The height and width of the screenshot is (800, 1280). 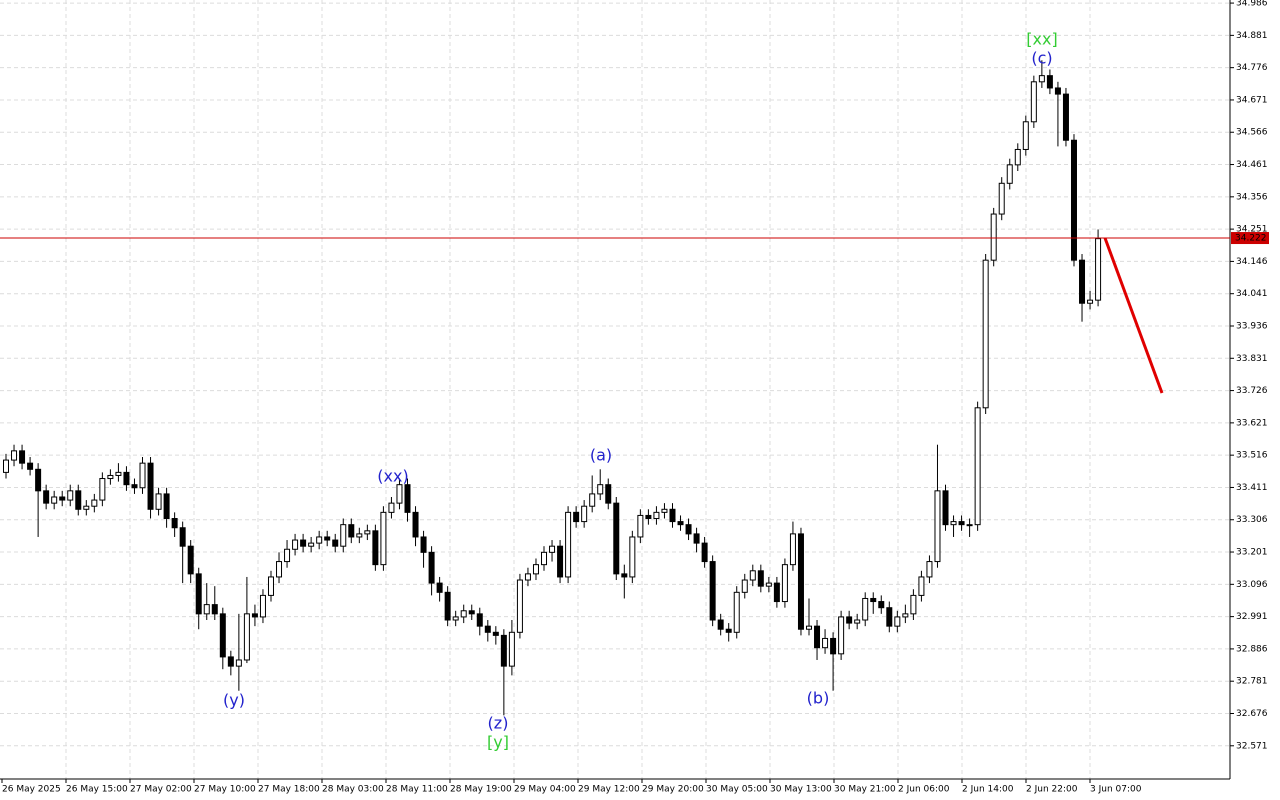 What do you see at coordinates (1252, 4) in the screenshot?
I see `y-tick-label: 34.986` at bounding box center [1252, 4].